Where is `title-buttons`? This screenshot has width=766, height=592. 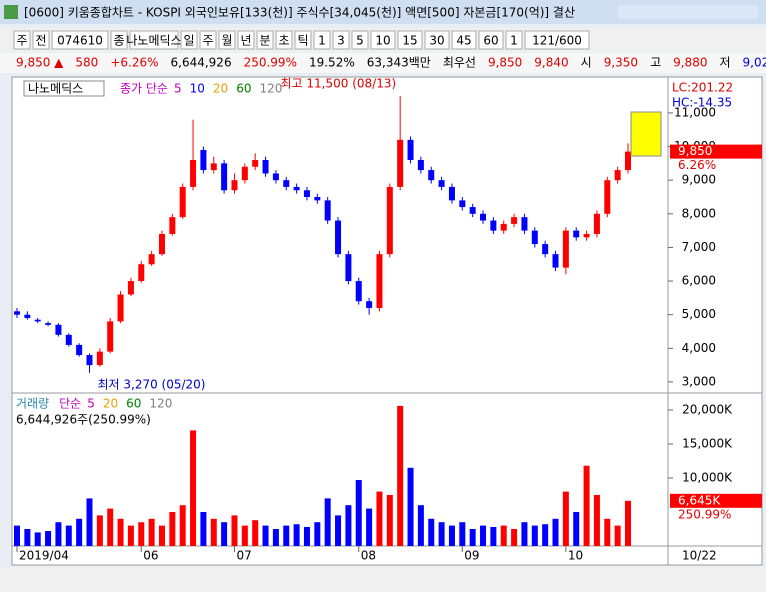 title-buttons is located at coordinates (688, 12).